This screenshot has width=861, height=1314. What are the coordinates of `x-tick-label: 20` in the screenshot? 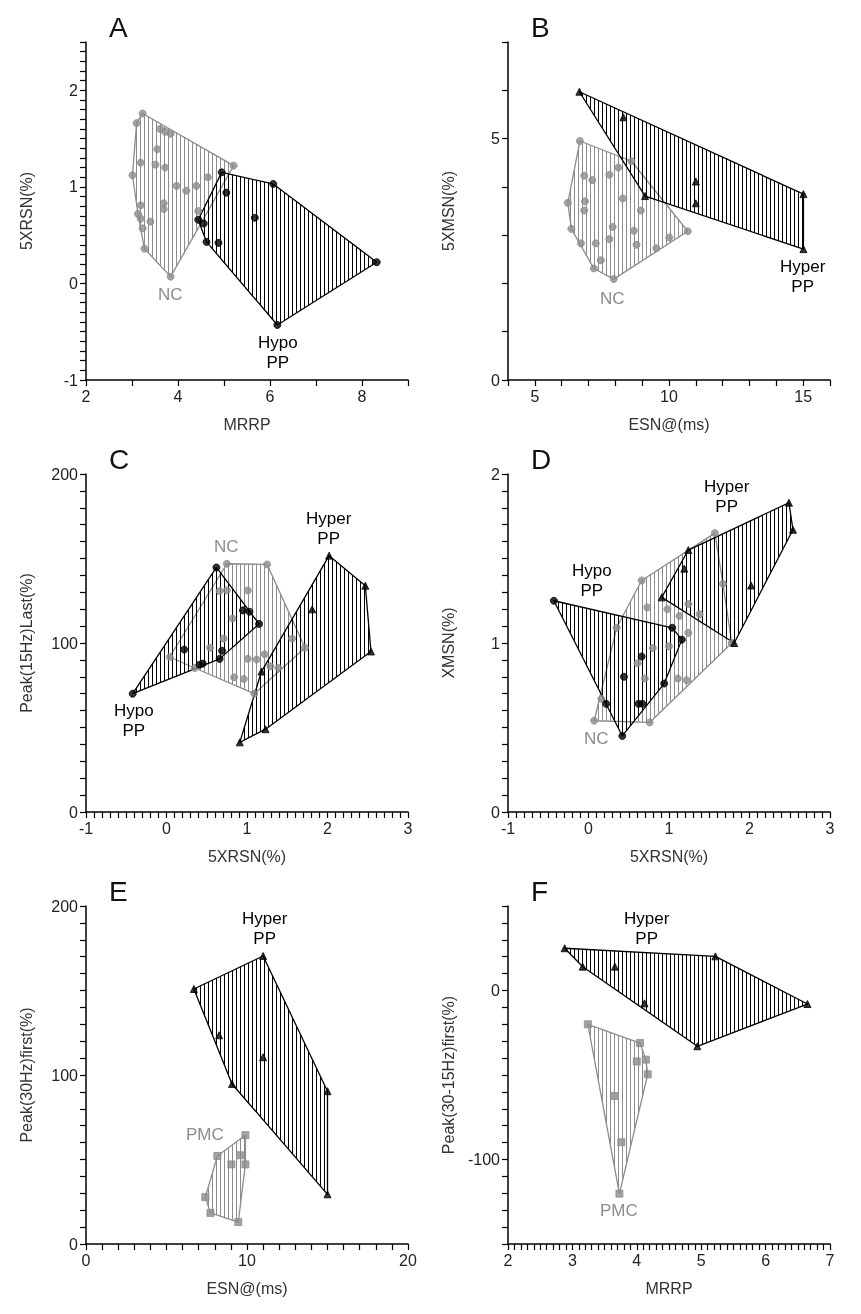 It's located at (408, 1260).